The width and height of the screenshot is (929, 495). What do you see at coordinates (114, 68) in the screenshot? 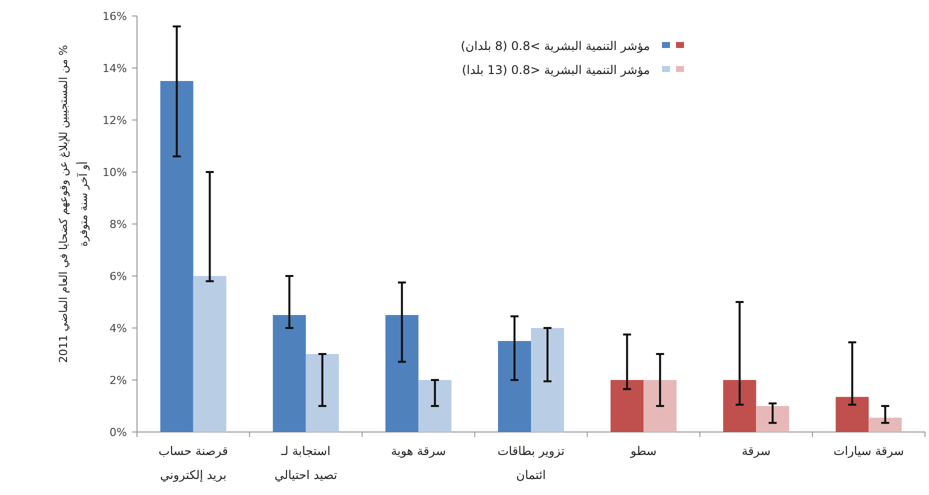
I see `y-tick-label: 14%` at bounding box center [114, 68].